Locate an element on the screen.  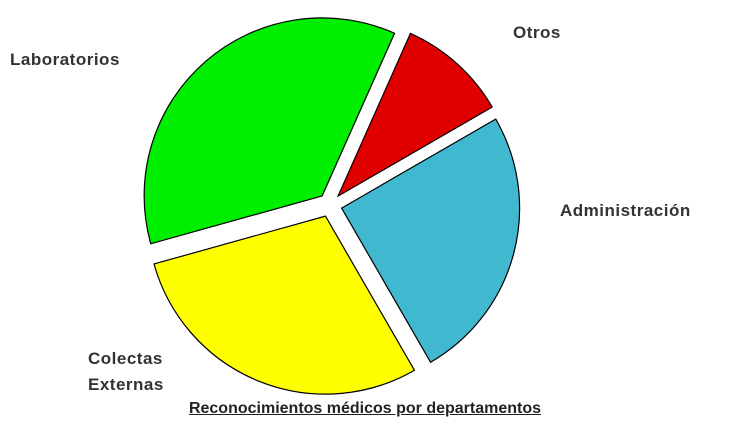
slice-label: Colectas Externas is located at coordinates (126, 371).